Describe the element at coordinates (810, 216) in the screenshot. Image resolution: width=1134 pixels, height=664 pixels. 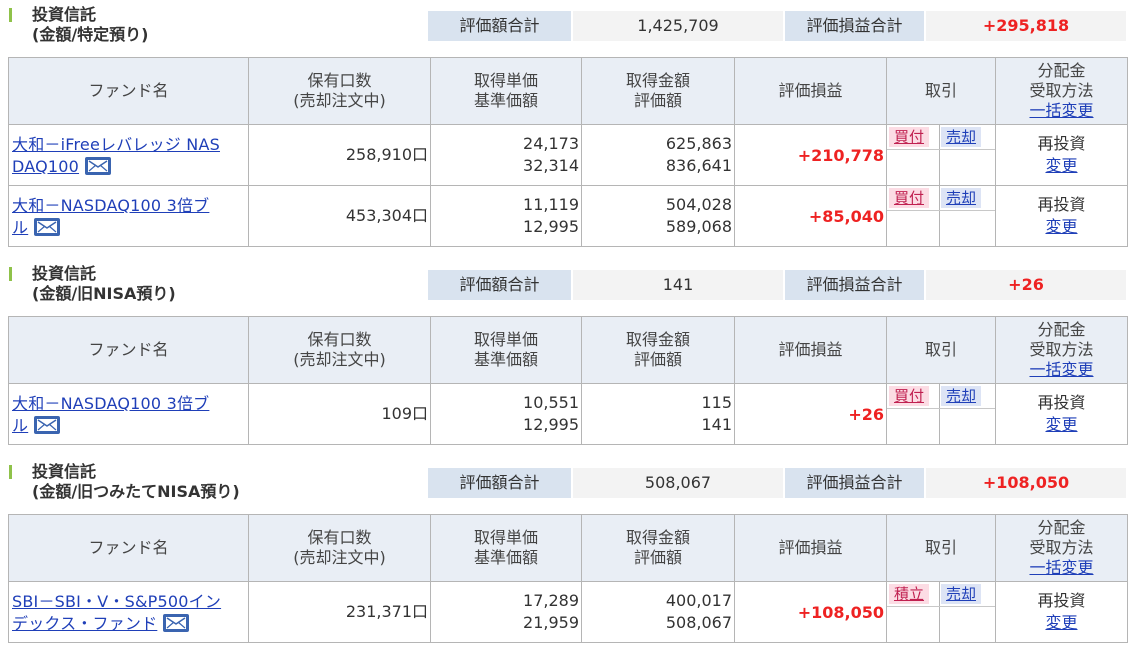
I see `pl-cell: +85,040` at that location.